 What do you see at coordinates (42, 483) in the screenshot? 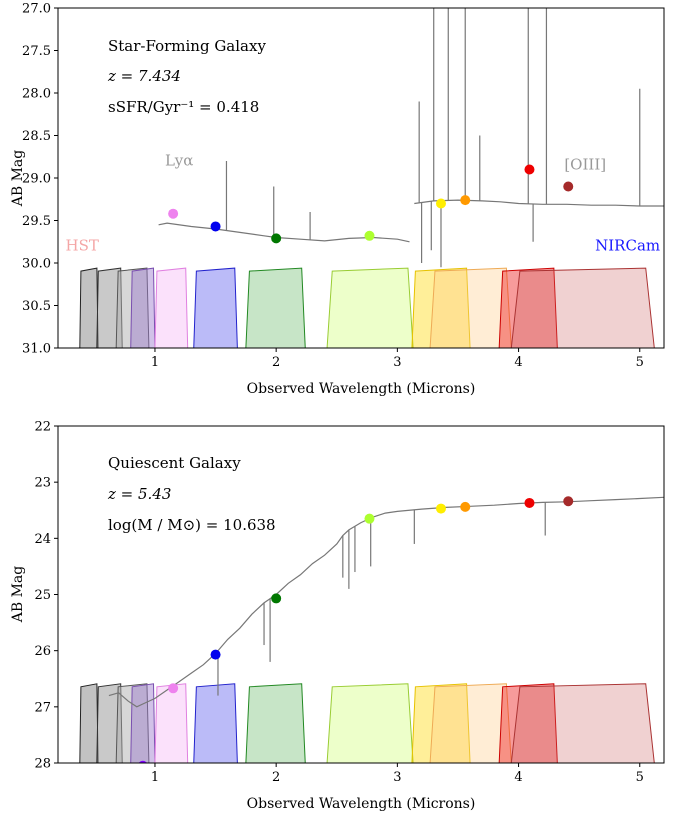
I see `y-tick-label: 23` at bounding box center [42, 483].